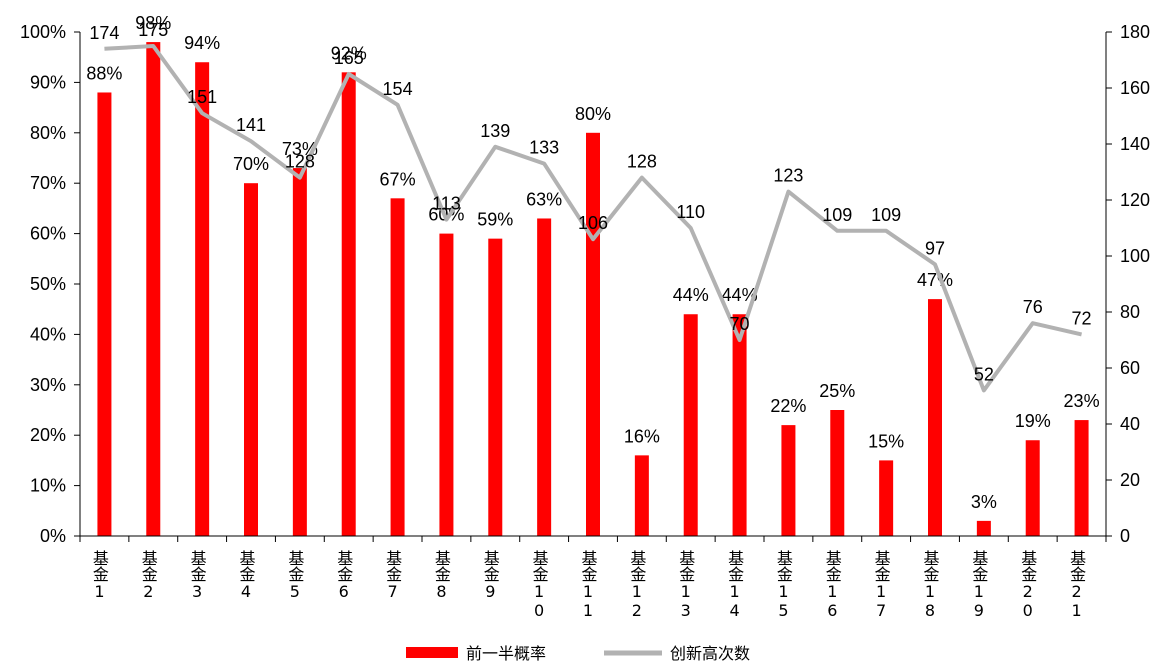 This screenshot has height=672, width=1170. Describe the element at coordinates (636, 585) in the screenshot. I see `category-label: 基金12` at that location.